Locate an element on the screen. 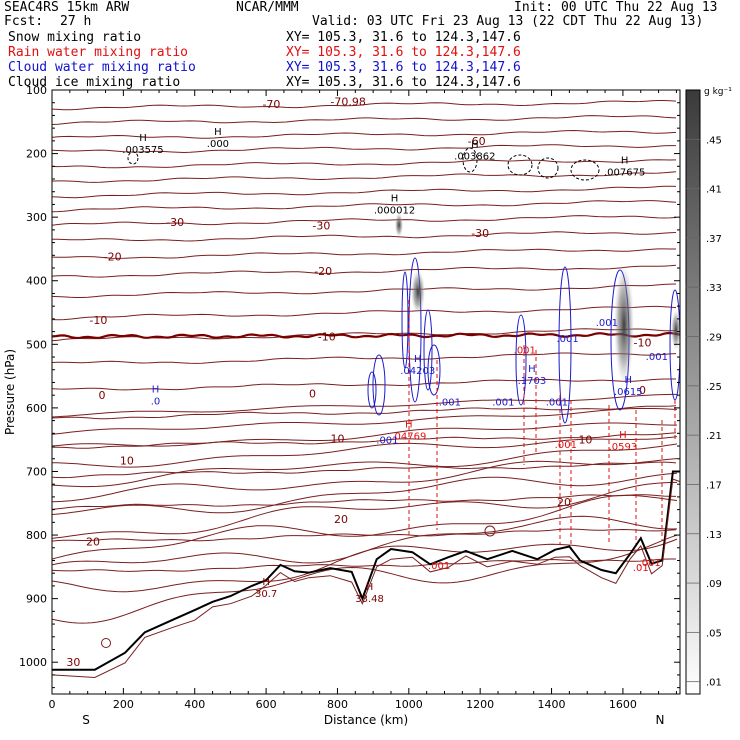 The width and height of the screenshot is (740, 740). x-tick-label: 1600 is located at coordinates (623, 704).